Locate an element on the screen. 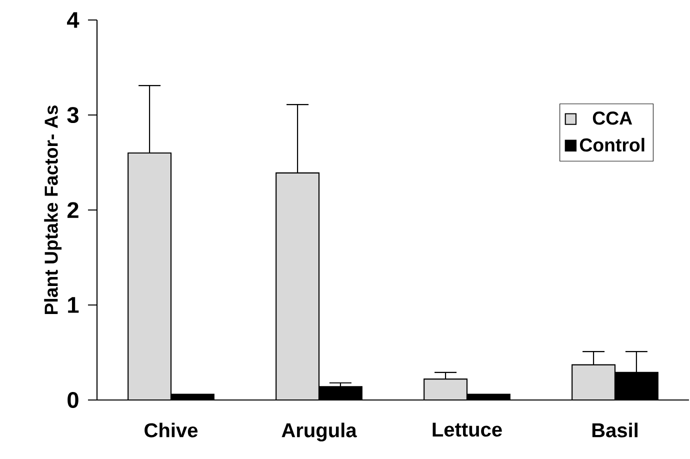  y-tick-label: 2 is located at coordinates (72, 210).